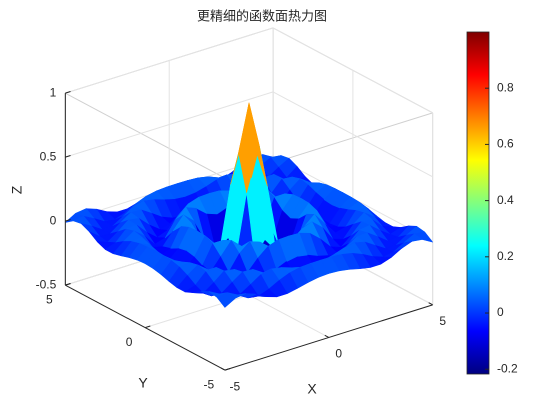 This screenshot has width=560, height=420. Describe the element at coordinates (492, 203) in the screenshot. I see `colorbar: -0.2 0 0.2 0.4 0.6 0.8` at that location.